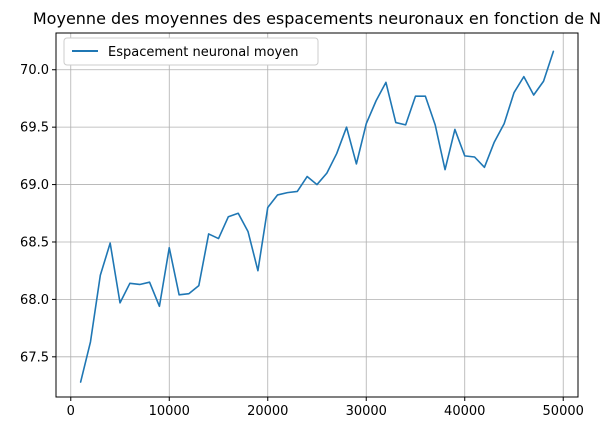  I want to click on legend-box, so click(191, 51).